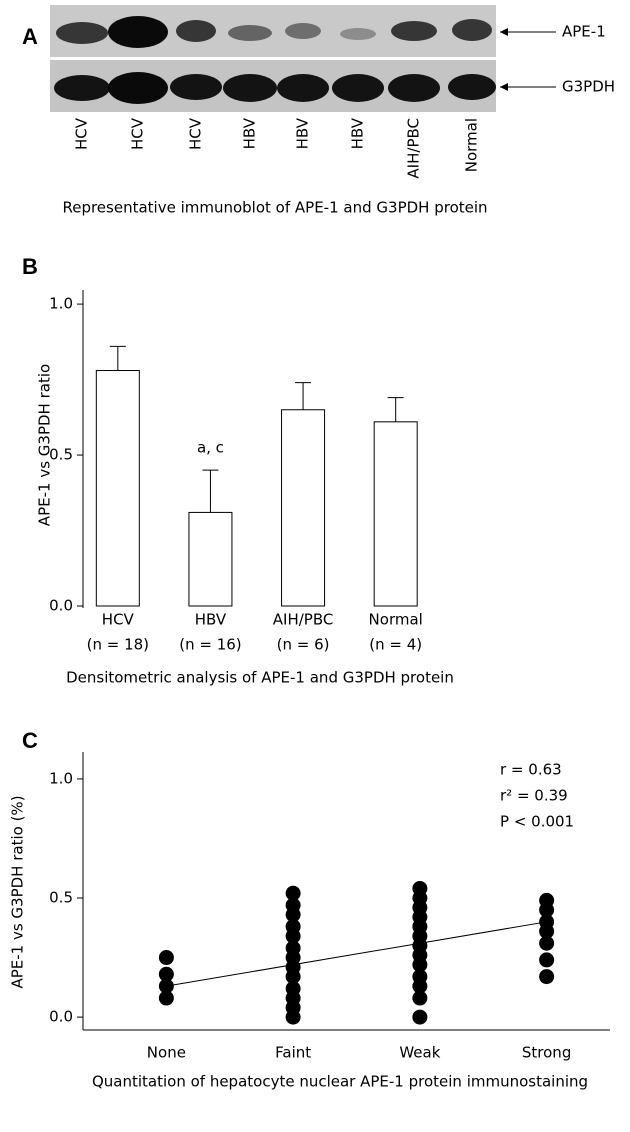 This screenshot has height=1132, width=630. I want to click on x-tick-label: None, so click(166, 1053).